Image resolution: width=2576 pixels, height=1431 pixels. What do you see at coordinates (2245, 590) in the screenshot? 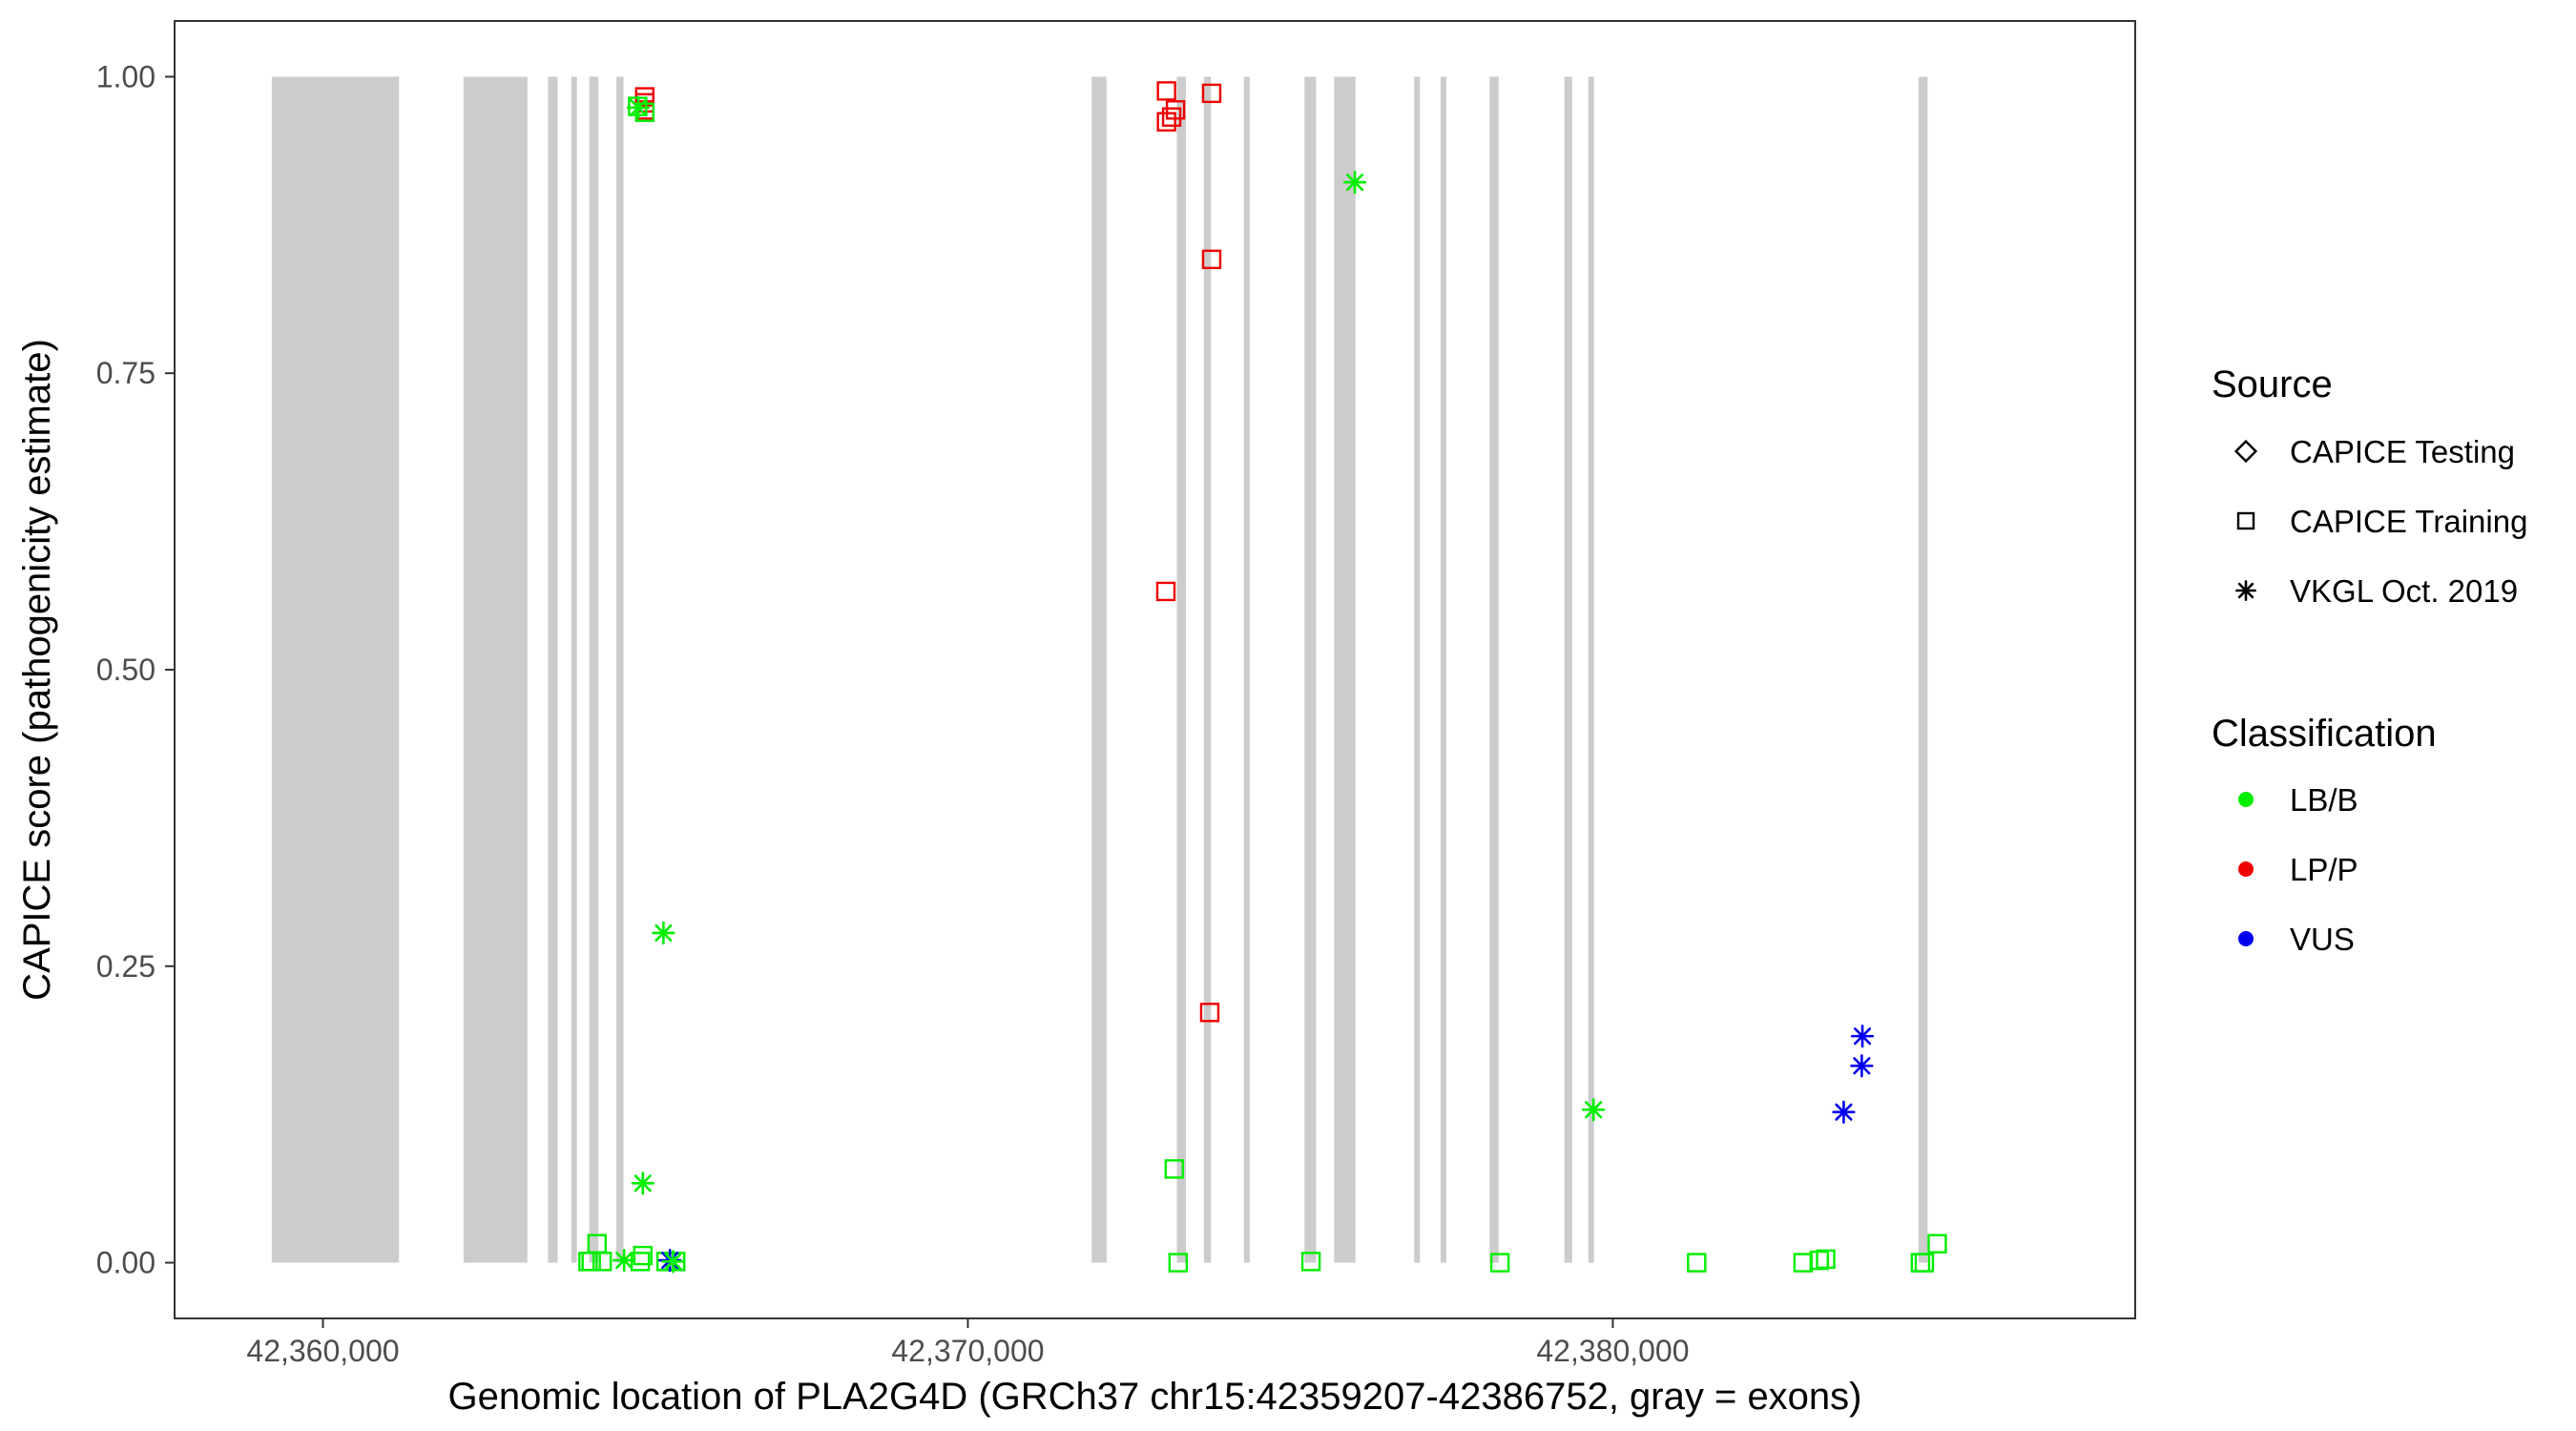
I see `legend-key-asterisk` at bounding box center [2245, 590].